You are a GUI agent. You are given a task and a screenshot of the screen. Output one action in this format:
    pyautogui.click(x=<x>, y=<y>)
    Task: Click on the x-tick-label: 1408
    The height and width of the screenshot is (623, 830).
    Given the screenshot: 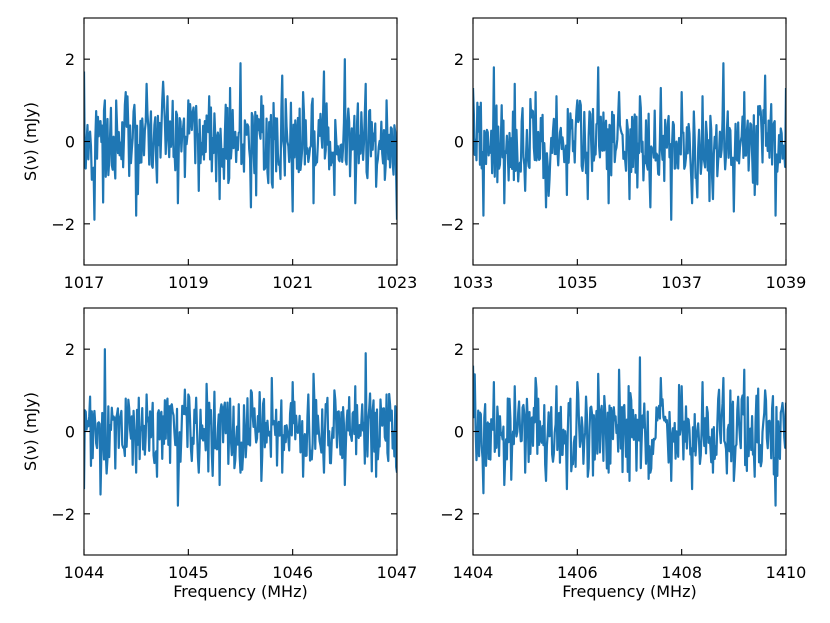 What is the action you would take?
    pyautogui.click(x=681, y=572)
    